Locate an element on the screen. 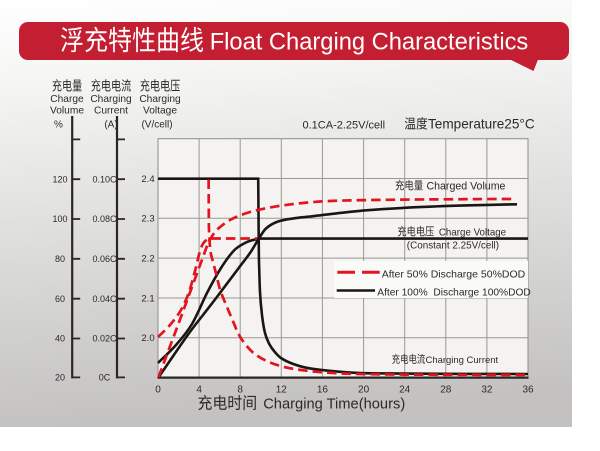 Image resolution: width=600 pixels, height=451 pixels. svg-text: 0.1CA-2.25V/cell is located at coordinates (344, 126).